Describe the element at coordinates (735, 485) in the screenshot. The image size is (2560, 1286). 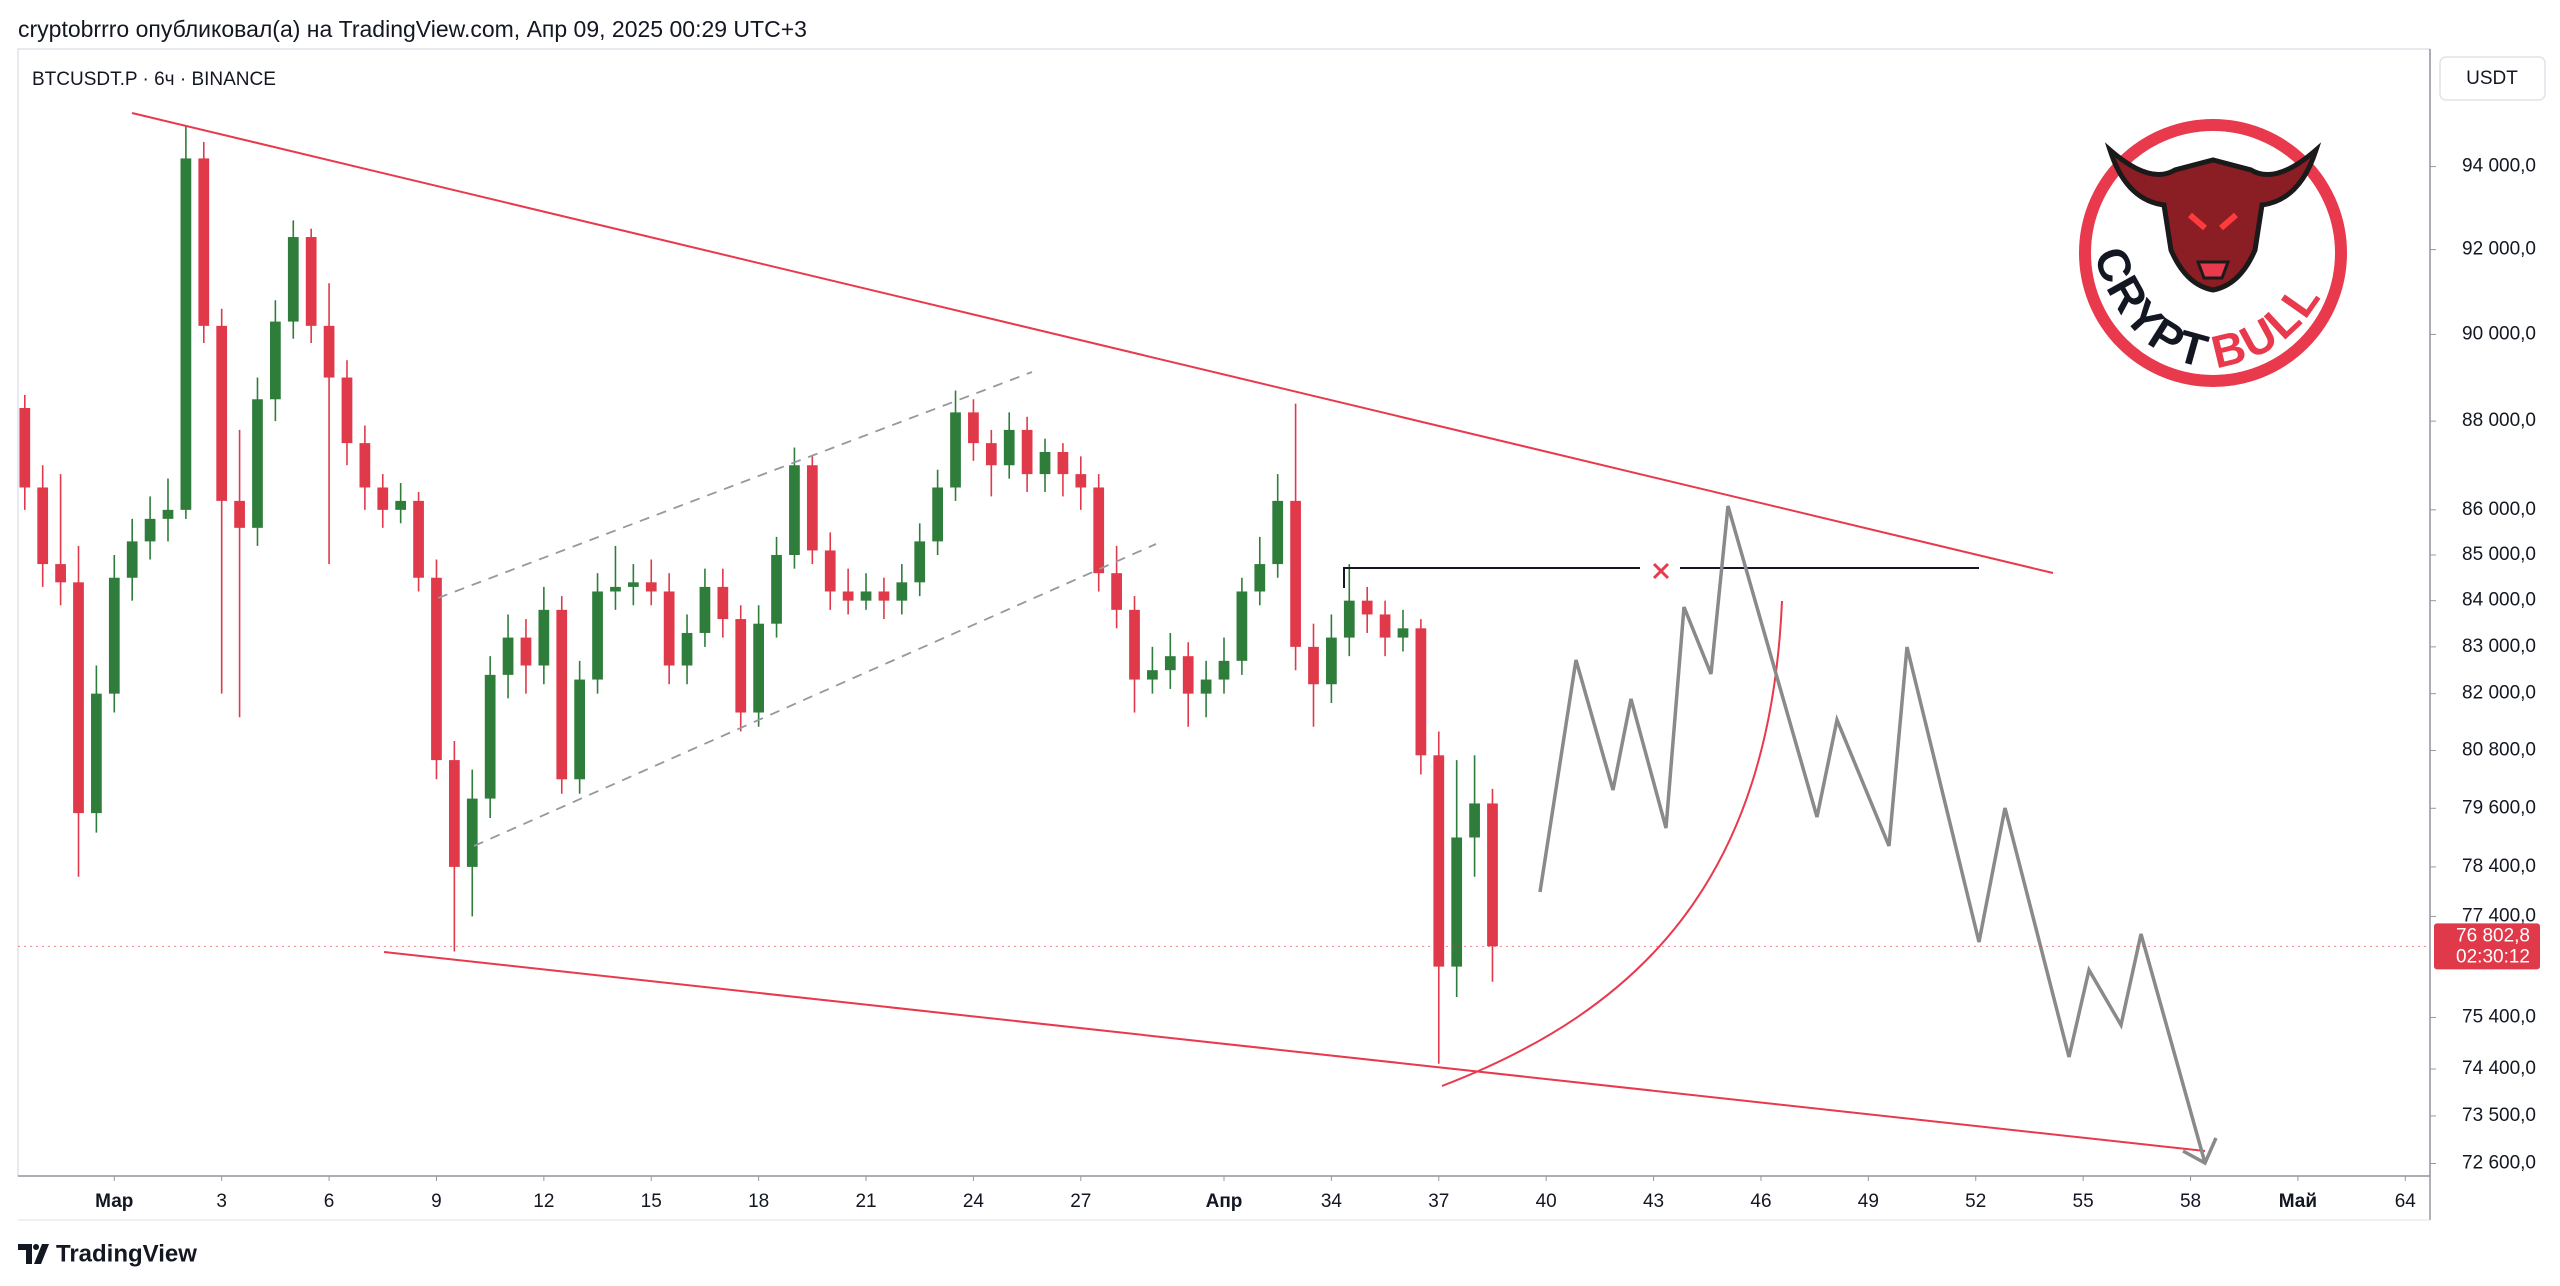
I see `channel-upper` at that location.